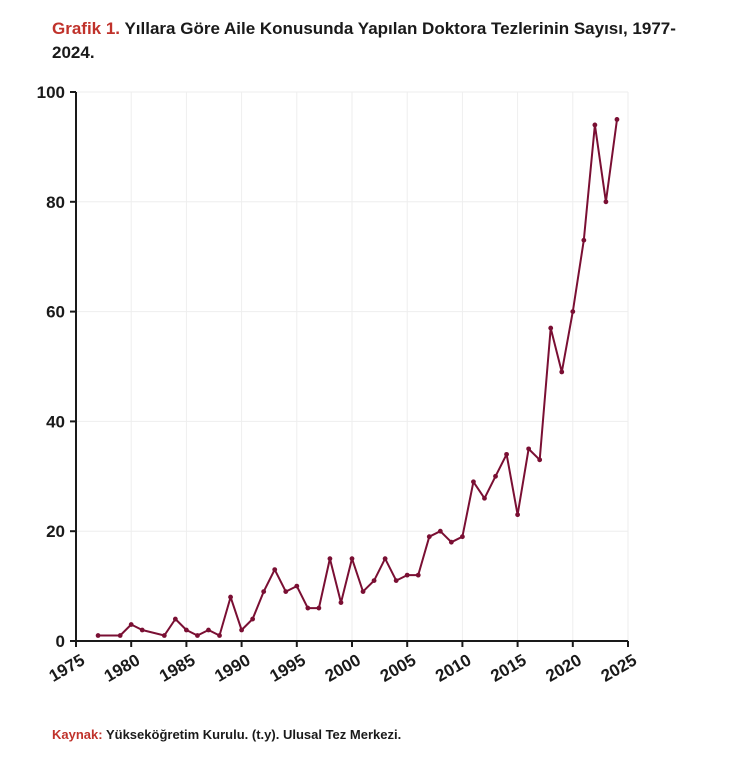  What do you see at coordinates (51, 92) in the screenshot?
I see `y-tick-label: 100` at bounding box center [51, 92].